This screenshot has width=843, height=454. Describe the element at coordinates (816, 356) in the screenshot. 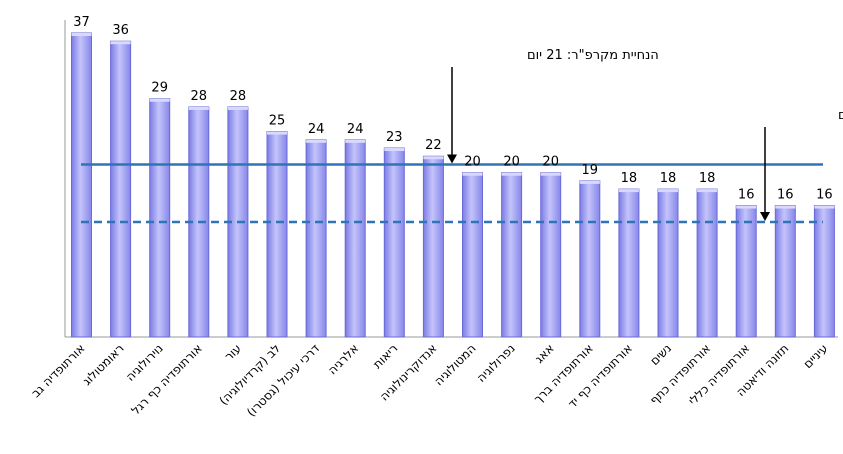

I see `category-label: עיניים` at that location.